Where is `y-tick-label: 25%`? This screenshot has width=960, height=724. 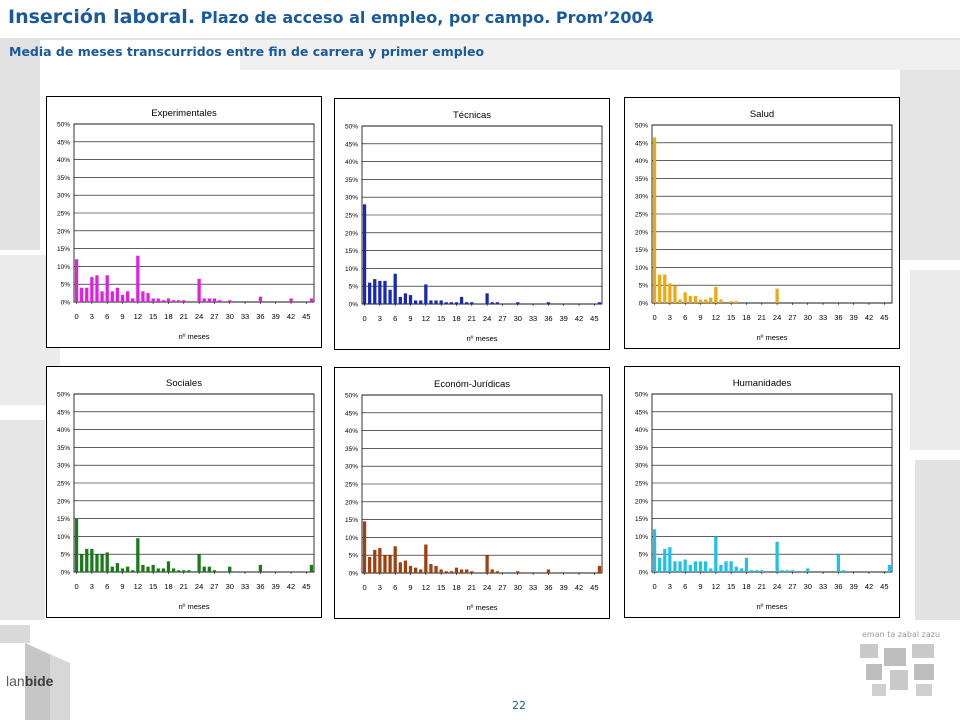
y-tick-label: 25% is located at coordinates (641, 215).